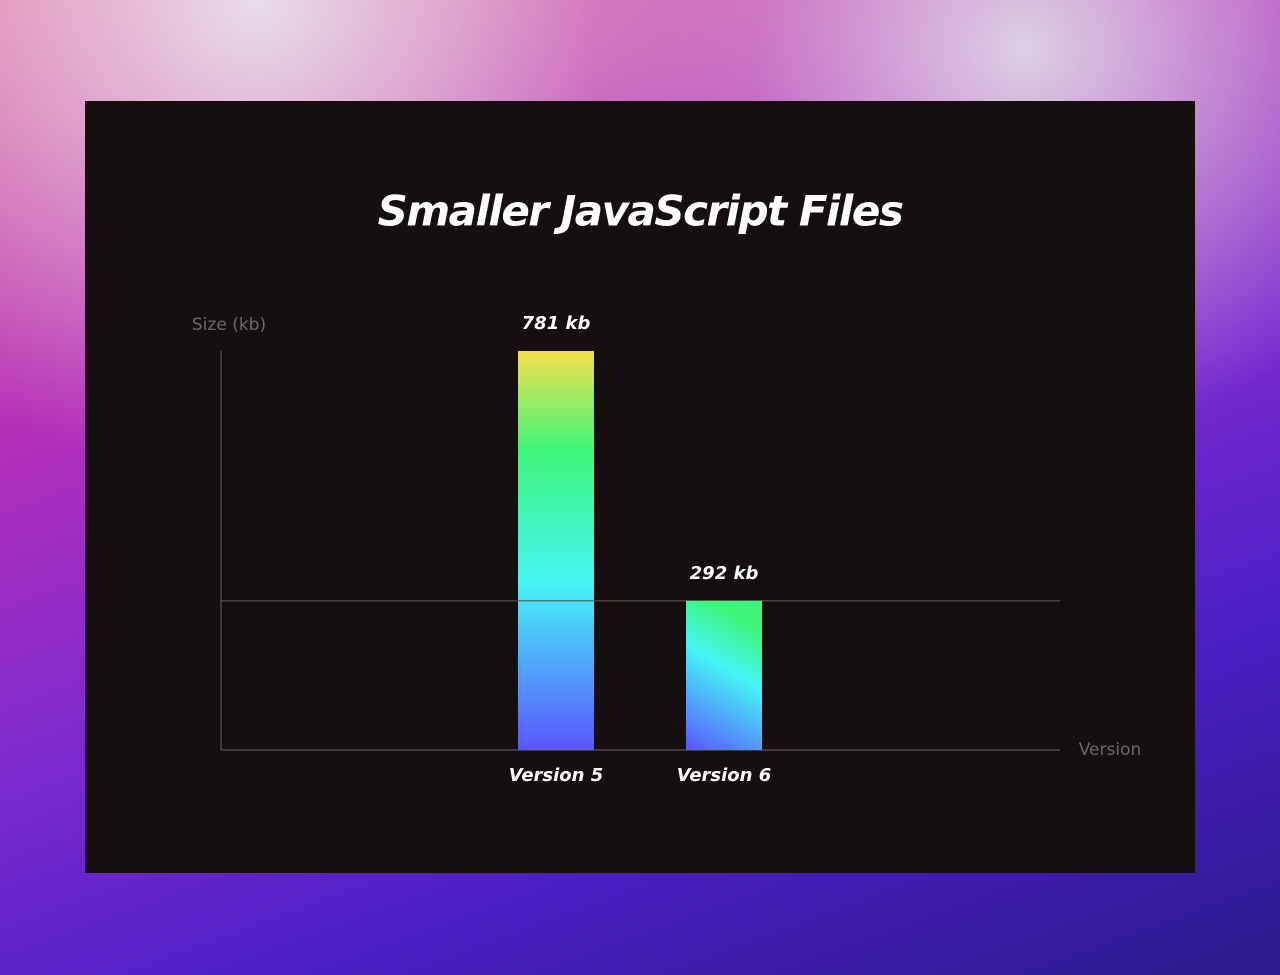  Describe the element at coordinates (1110, 750) in the screenshot. I see `x-axis-title: Version` at that location.